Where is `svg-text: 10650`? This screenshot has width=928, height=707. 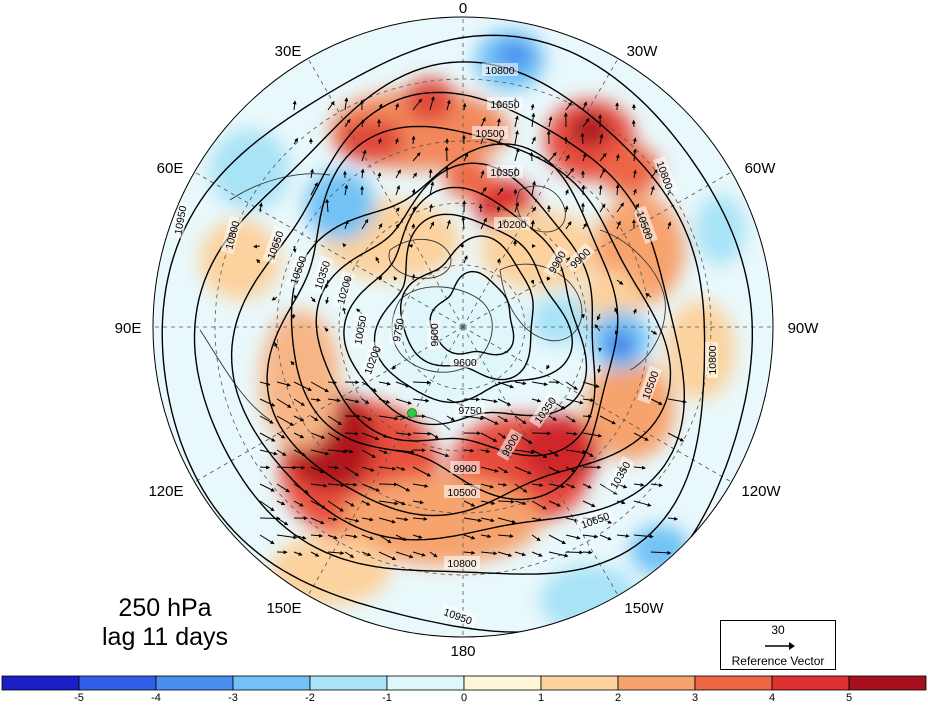 svg-text: 10650 is located at coordinates (504, 105).